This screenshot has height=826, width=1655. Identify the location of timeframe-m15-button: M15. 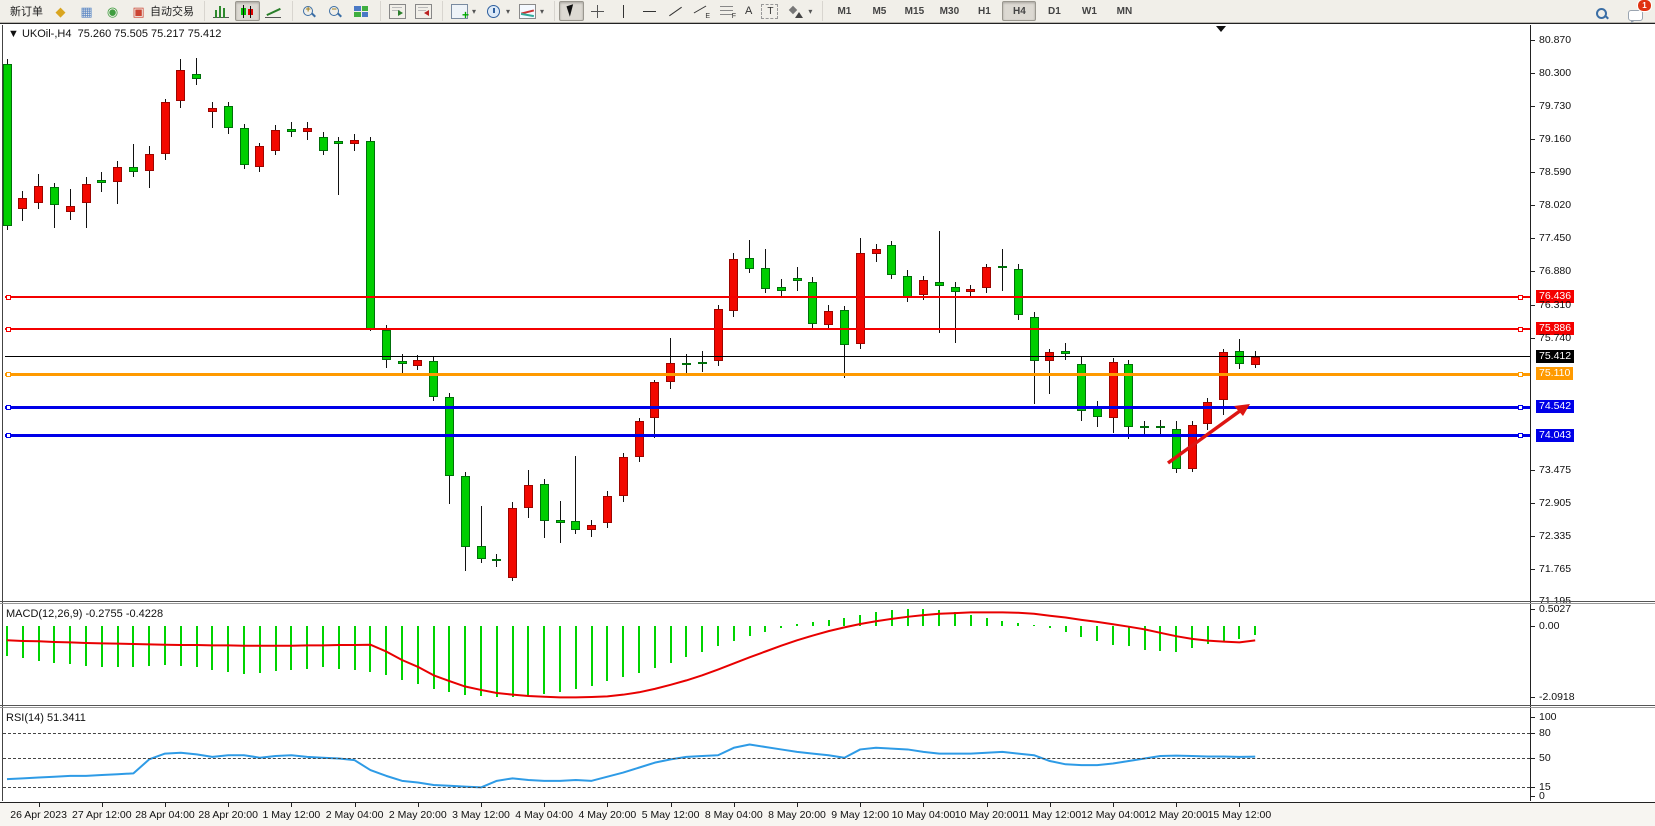
(914, 11).